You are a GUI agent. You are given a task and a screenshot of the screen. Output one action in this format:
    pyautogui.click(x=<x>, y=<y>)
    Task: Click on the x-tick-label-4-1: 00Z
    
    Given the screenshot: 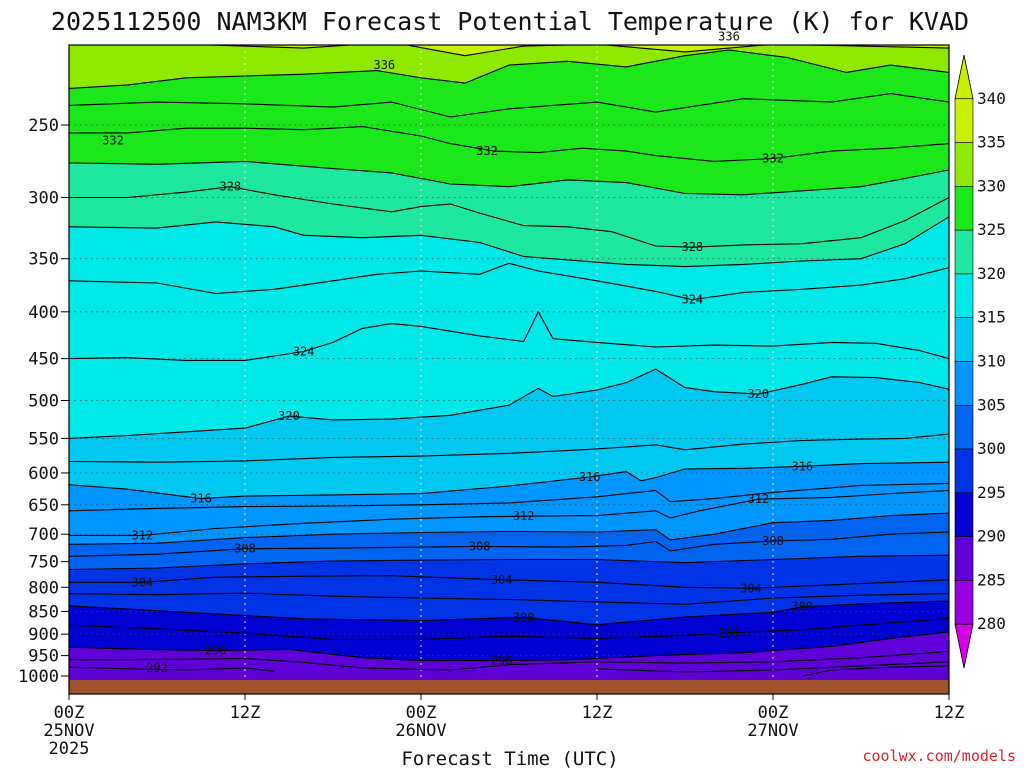 What is the action you would take?
    pyautogui.click(x=773, y=713)
    